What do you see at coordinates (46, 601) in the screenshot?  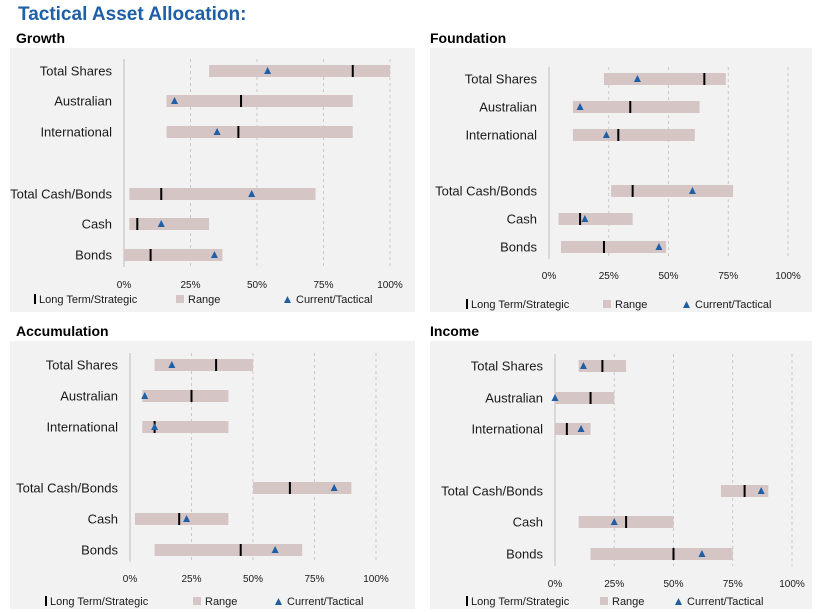 I see `accumulation-legend-strategic-swatch` at bounding box center [46, 601].